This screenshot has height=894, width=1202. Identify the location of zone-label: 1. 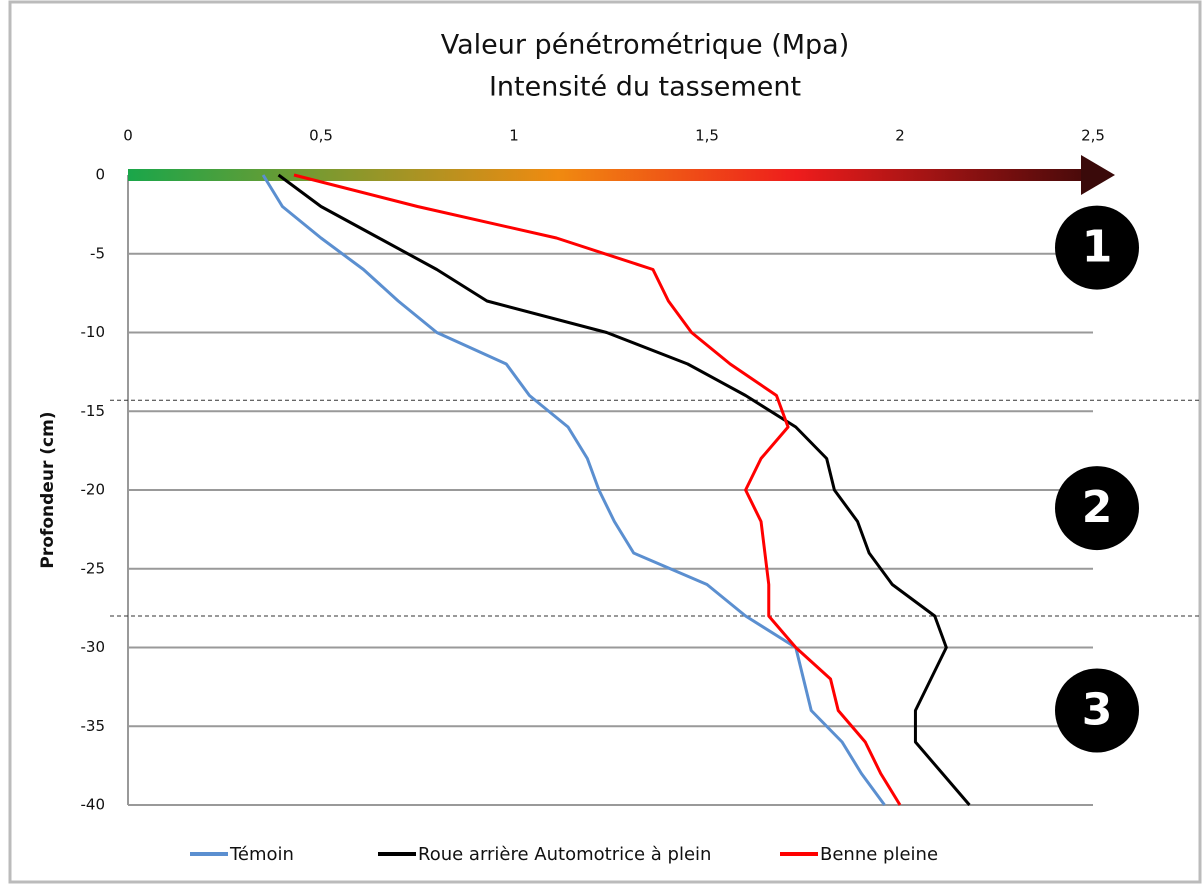
(1097, 247).